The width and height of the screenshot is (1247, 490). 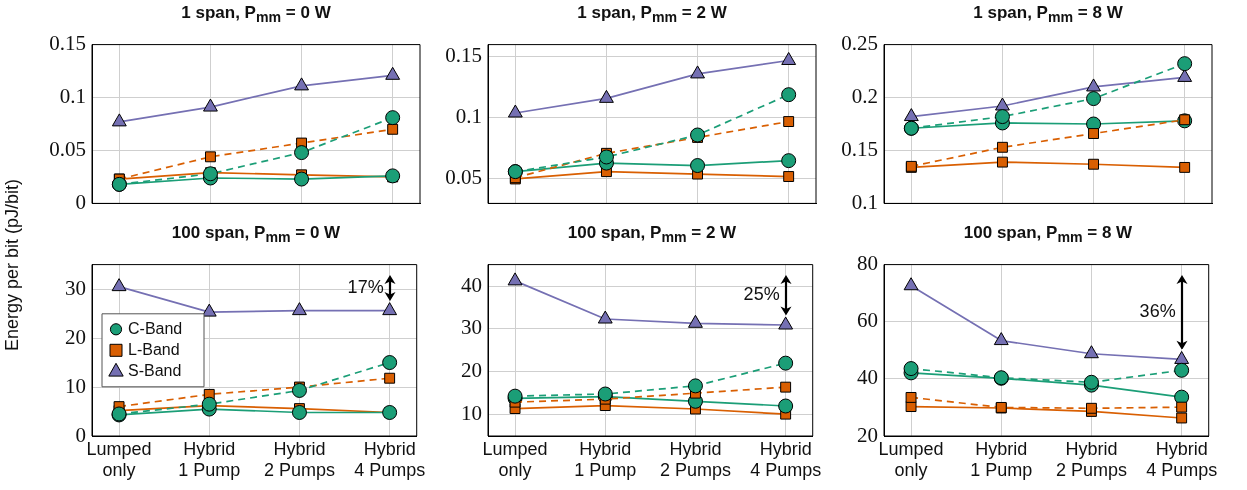 What do you see at coordinates (1157, 310) in the screenshot?
I see `annotation: 36%` at bounding box center [1157, 310].